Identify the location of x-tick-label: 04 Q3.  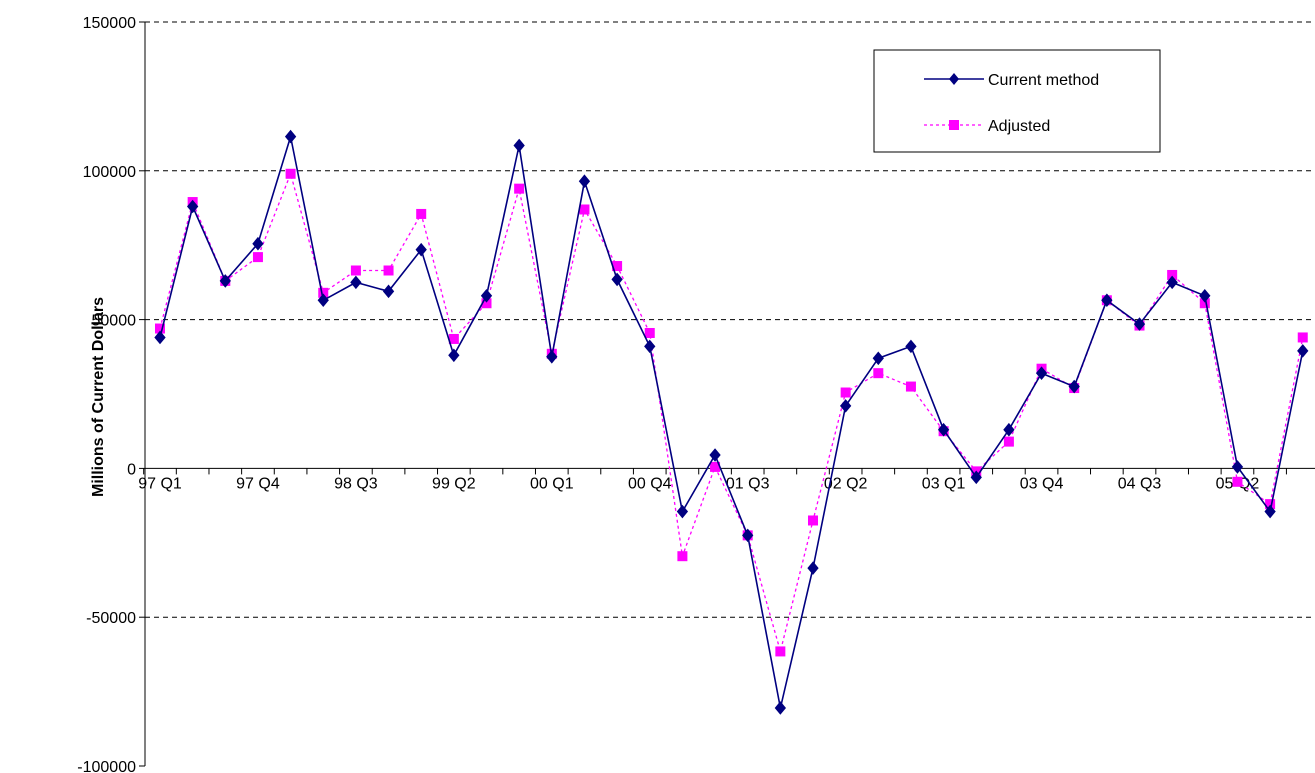
(1140, 483).